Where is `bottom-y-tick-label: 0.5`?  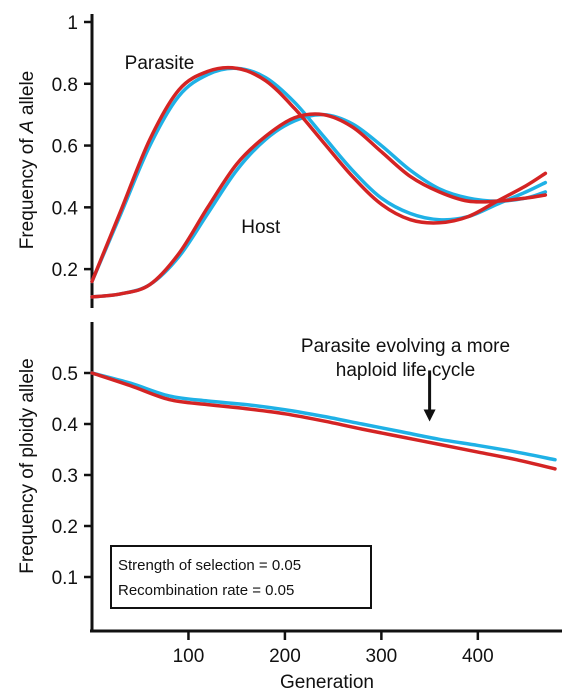 bottom-y-tick-label: 0.5 is located at coordinates (65, 374).